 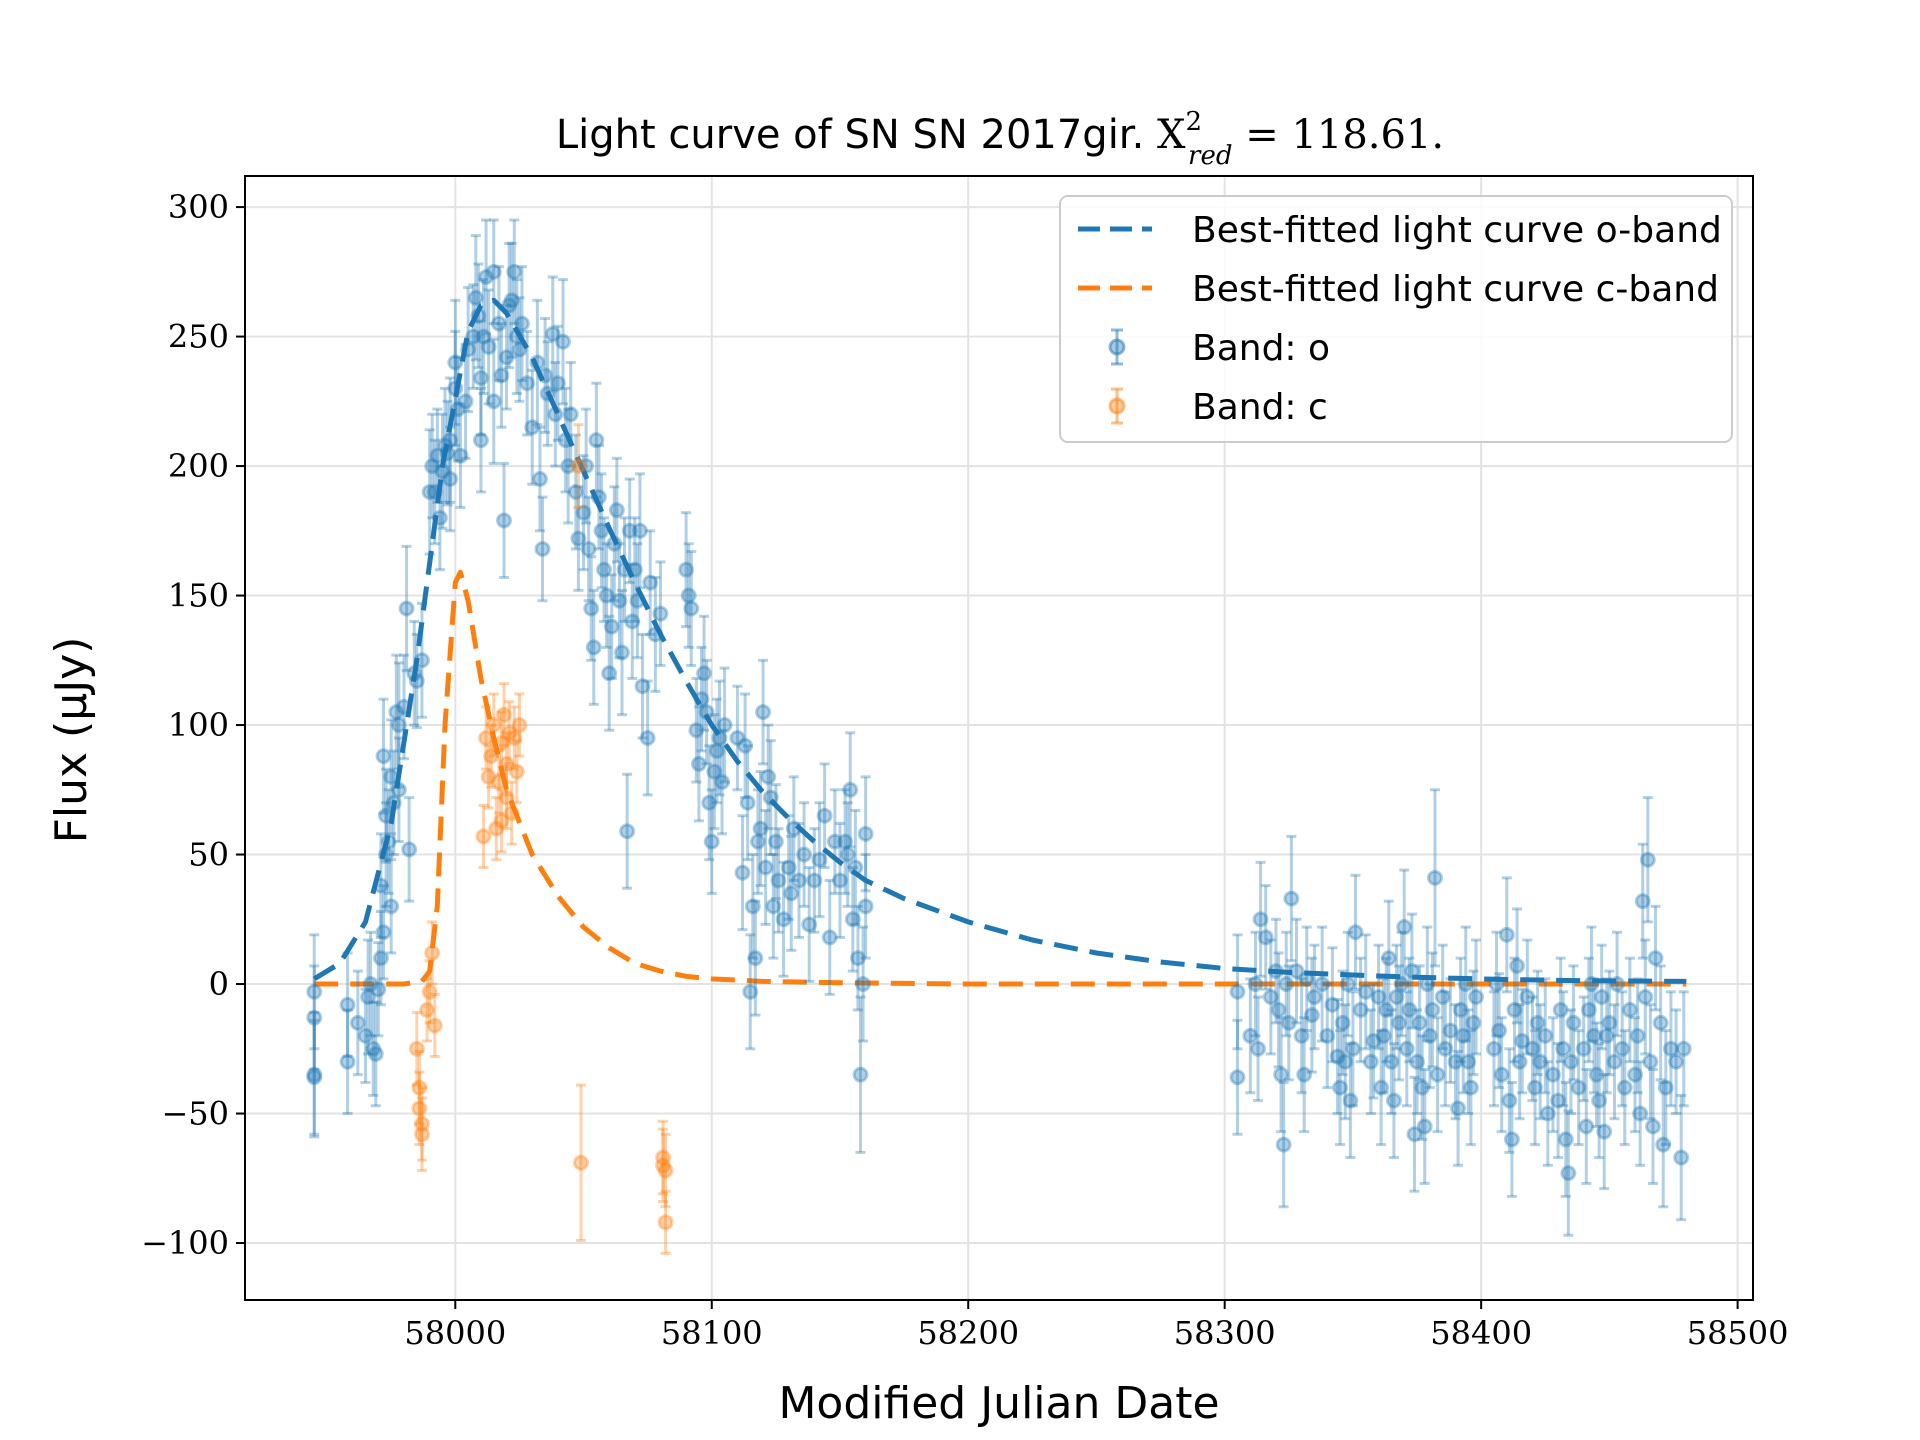 I want to click on legend-band-o-label: Band: o, so click(x=1261, y=348).